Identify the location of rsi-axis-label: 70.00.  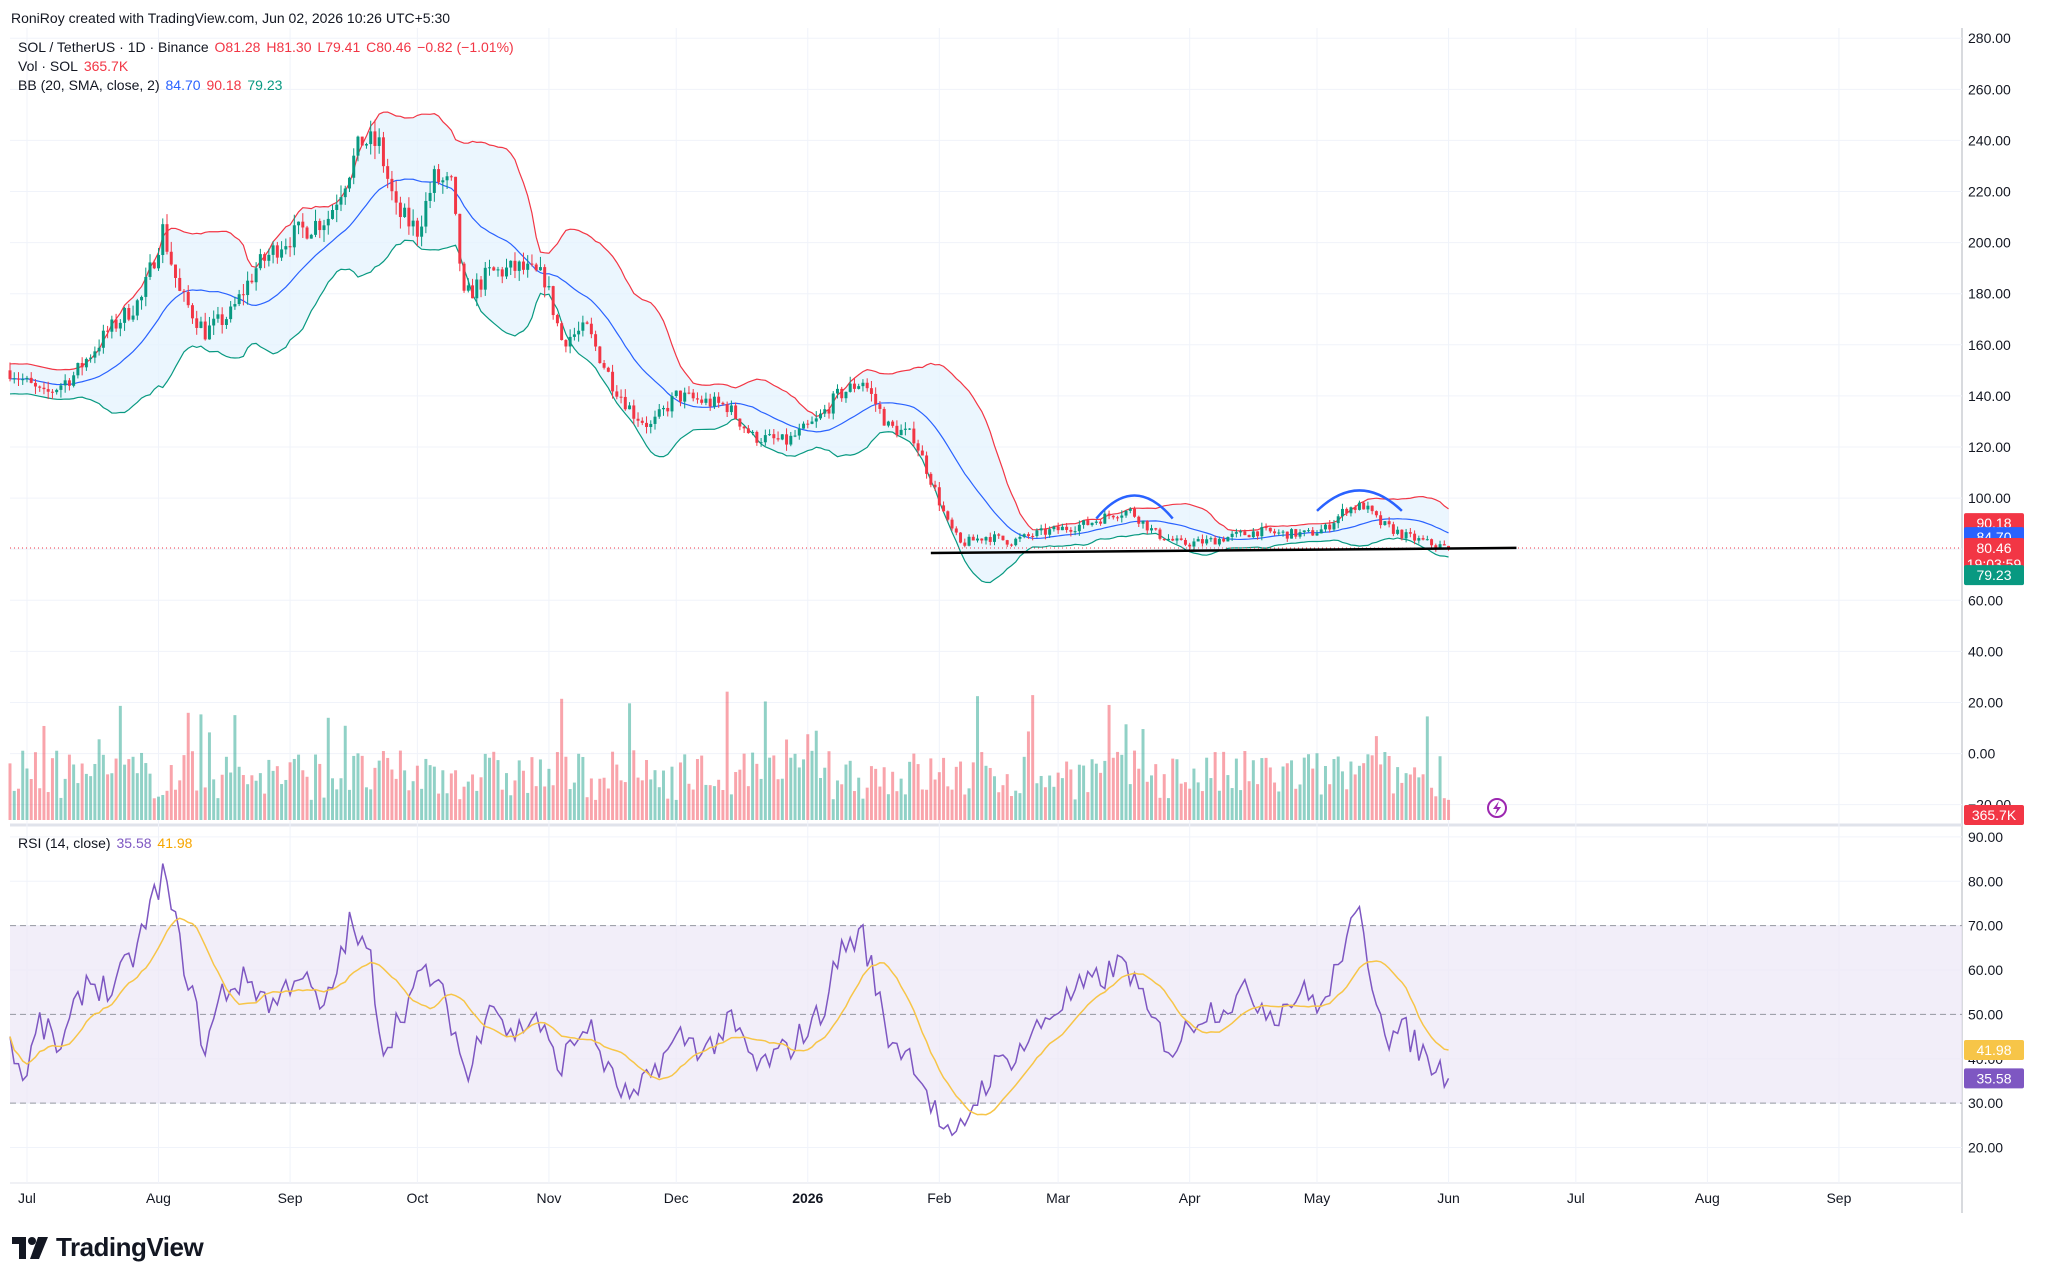
(1985, 926).